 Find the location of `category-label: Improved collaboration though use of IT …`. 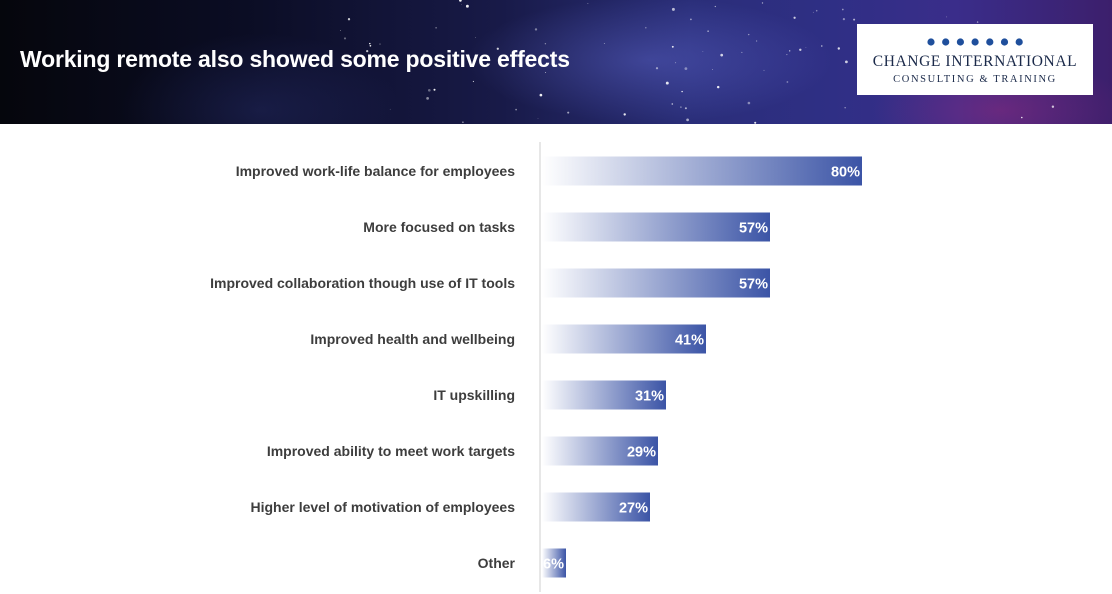

category-label: Improved collaboration though use of IT … is located at coordinates (362, 283).